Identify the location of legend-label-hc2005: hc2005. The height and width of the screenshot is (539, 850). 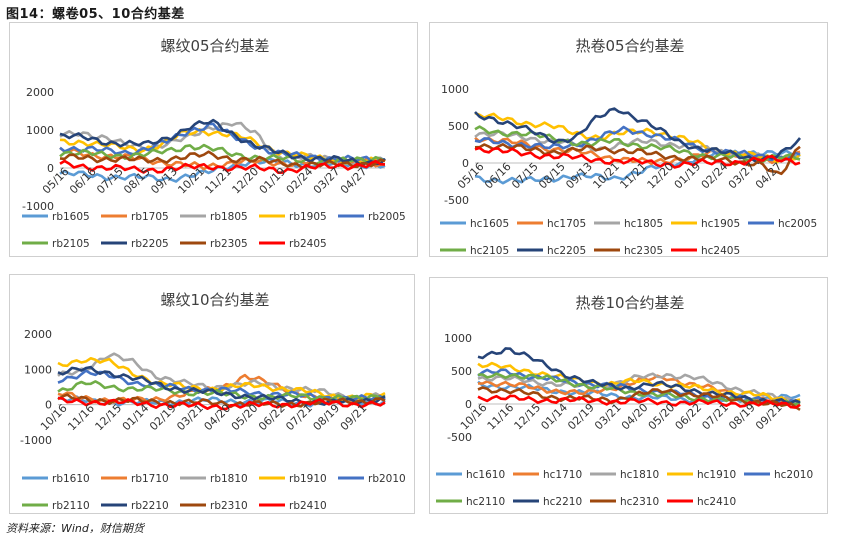
(797, 224).